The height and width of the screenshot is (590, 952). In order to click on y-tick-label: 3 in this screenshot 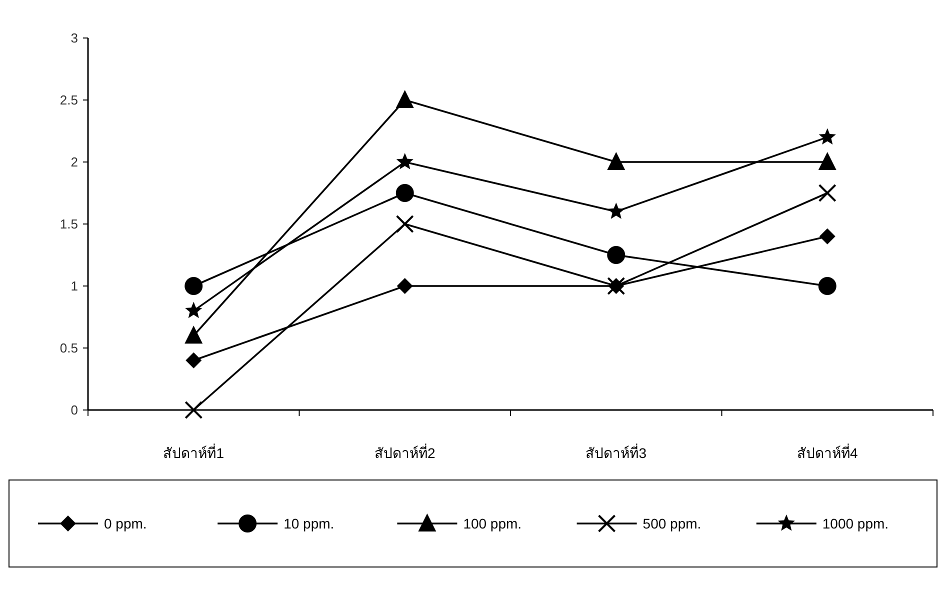, I will do `click(74, 38)`.